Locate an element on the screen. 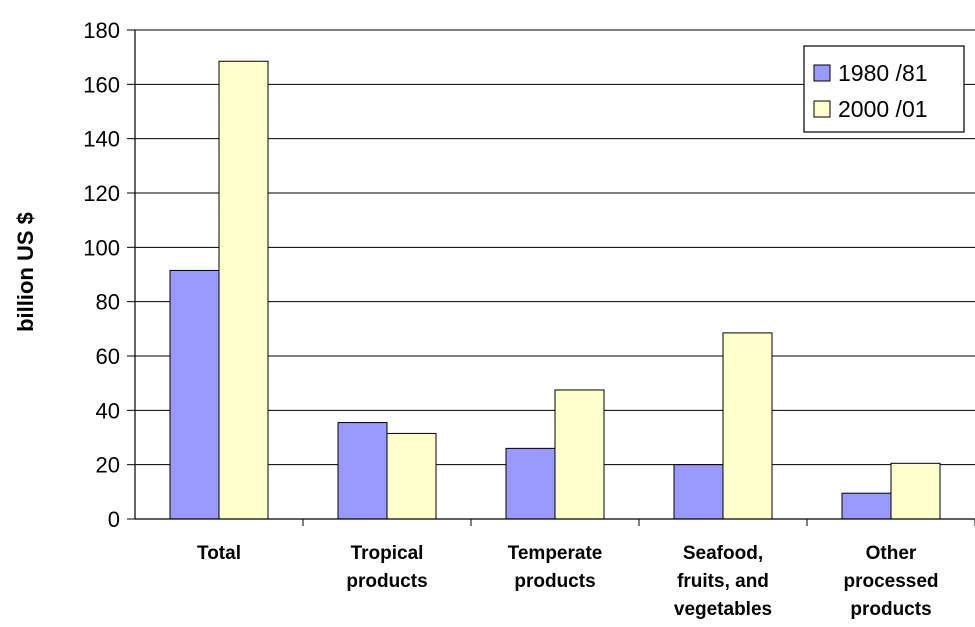 The width and height of the screenshot is (975, 627). y-axis-title: billion US $ is located at coordinates (25, 272).